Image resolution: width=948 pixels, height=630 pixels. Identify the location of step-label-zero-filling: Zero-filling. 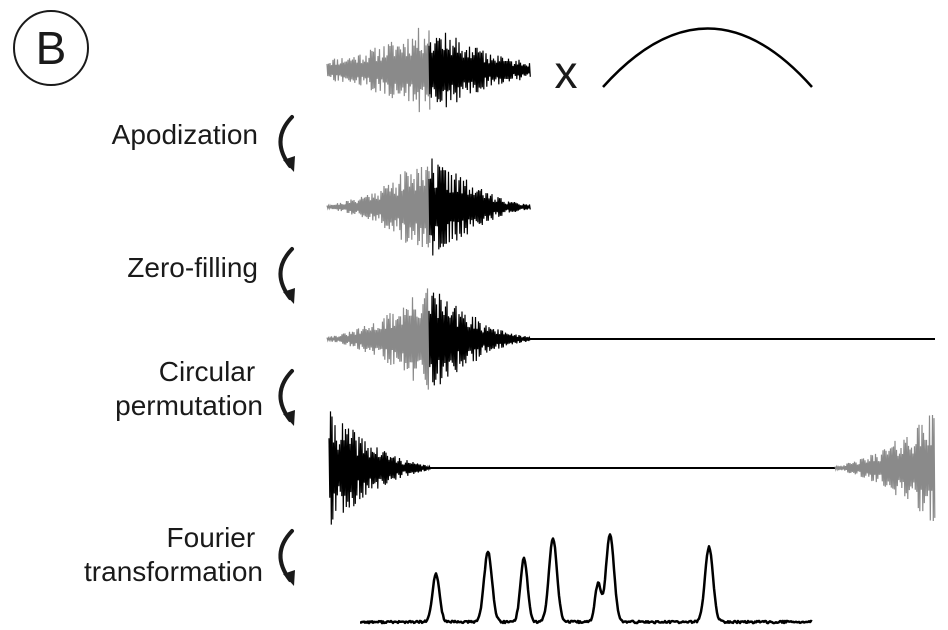
(192, 267).